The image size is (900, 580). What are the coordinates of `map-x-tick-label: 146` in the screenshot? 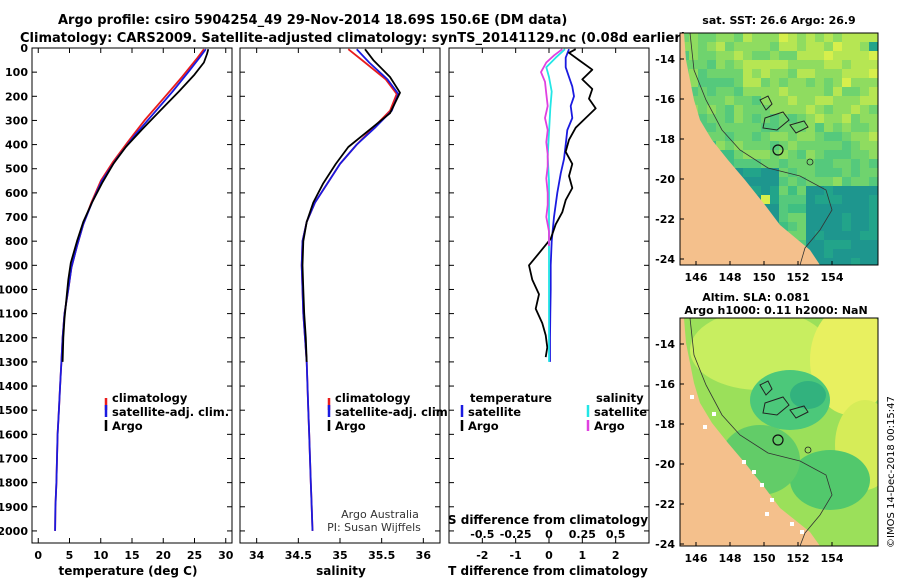 It's located at (696, 558).